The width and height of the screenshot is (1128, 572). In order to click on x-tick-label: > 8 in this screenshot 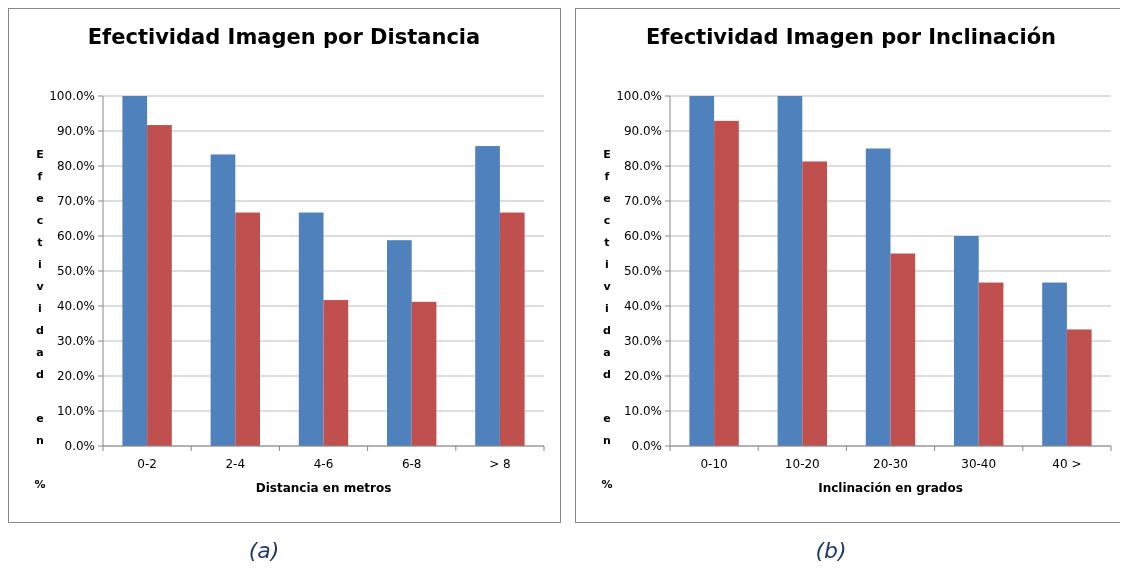, I will do `click(500, 464)`.